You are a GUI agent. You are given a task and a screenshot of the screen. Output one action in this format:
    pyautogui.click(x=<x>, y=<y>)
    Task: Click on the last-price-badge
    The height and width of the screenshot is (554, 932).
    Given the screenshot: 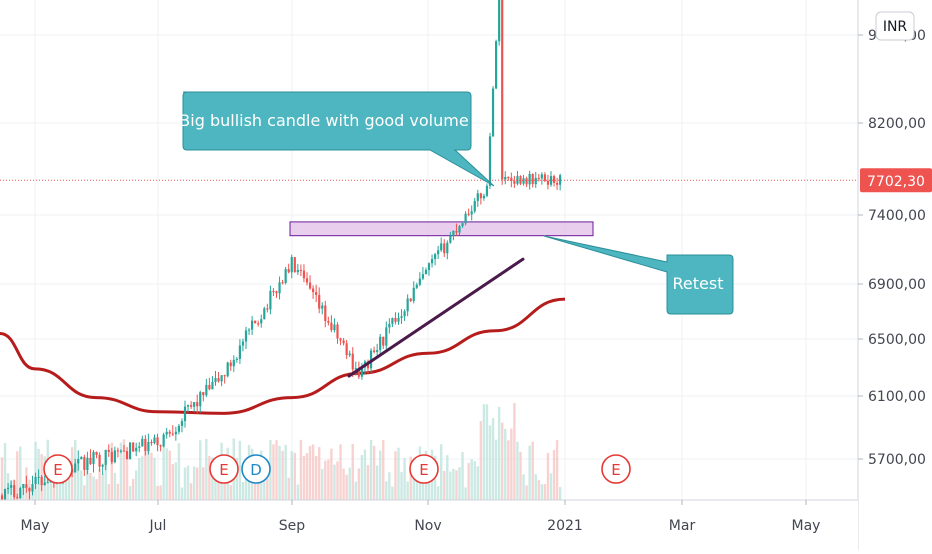 What is the action you would take?
    pyautogui.click(x=896, y=180)
    